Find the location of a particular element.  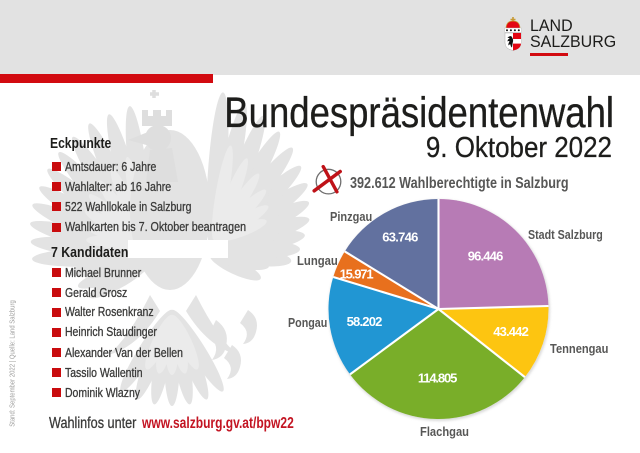

svg-text: 58.202 is located at coordinates (365, 321).